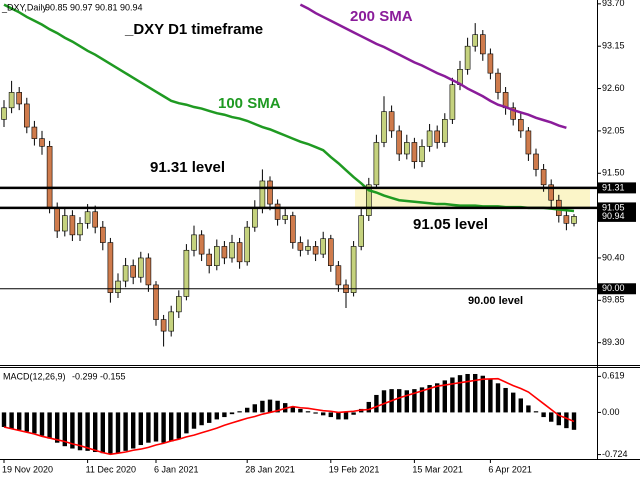 This screenshot has width=640, height=480. Describe the element at coordinates (450, 224) in the screenshot. I see `level-label: 91.05 level` at that location.